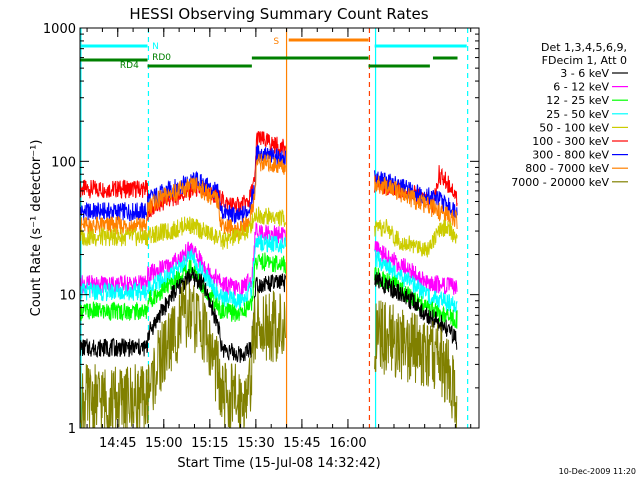 The image size is (640, 480). I want to click on y-tick-label: 1, so click(72, 429).